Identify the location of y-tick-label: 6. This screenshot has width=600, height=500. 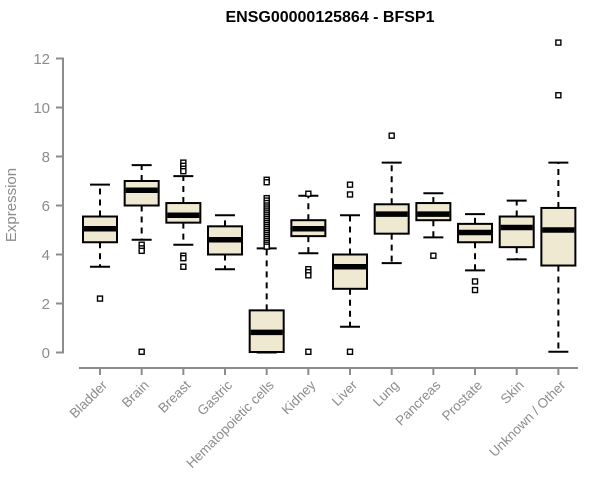
(46, 206).